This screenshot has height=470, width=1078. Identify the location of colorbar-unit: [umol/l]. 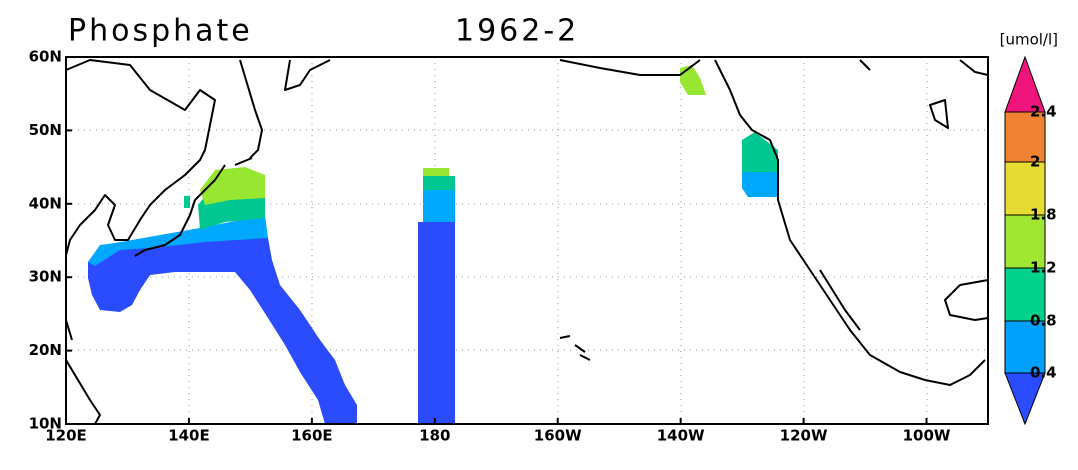
(1029, 40).